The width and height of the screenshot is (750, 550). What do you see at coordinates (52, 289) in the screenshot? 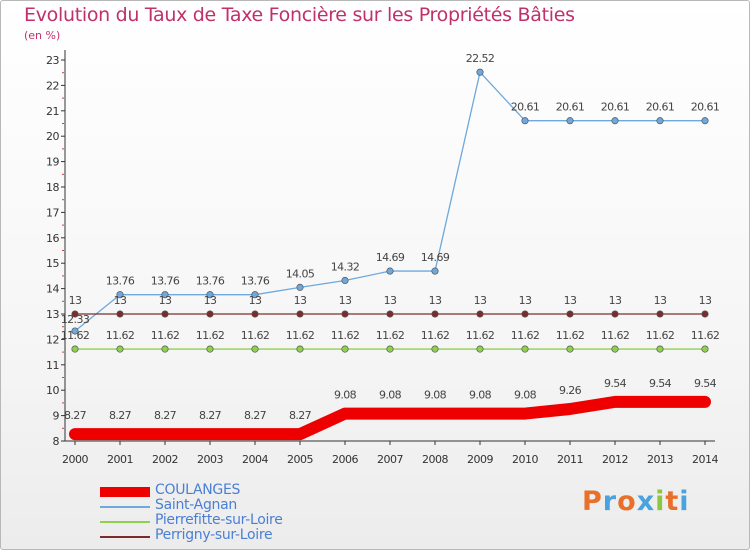
I see `y-tick-label: 14` at bounding box center [52, 289].